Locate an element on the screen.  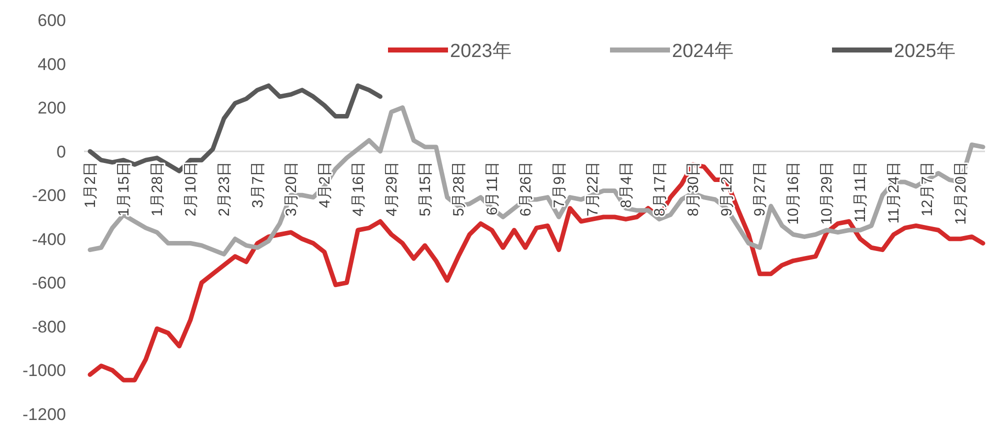
x-tick-label: 9月27日 is located at coordinates (760, 188).